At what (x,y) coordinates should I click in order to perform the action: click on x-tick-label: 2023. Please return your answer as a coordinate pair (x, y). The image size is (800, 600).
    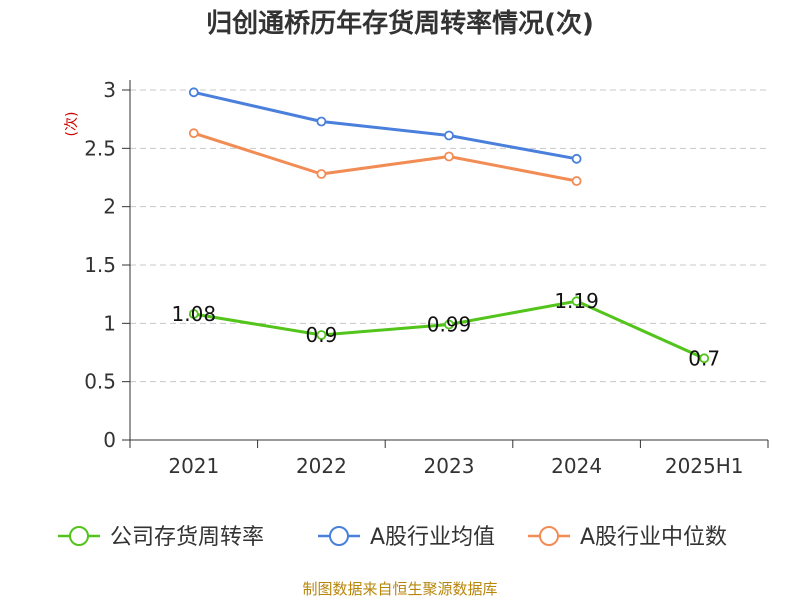
    Looking at the image, I should click on (449, 466).